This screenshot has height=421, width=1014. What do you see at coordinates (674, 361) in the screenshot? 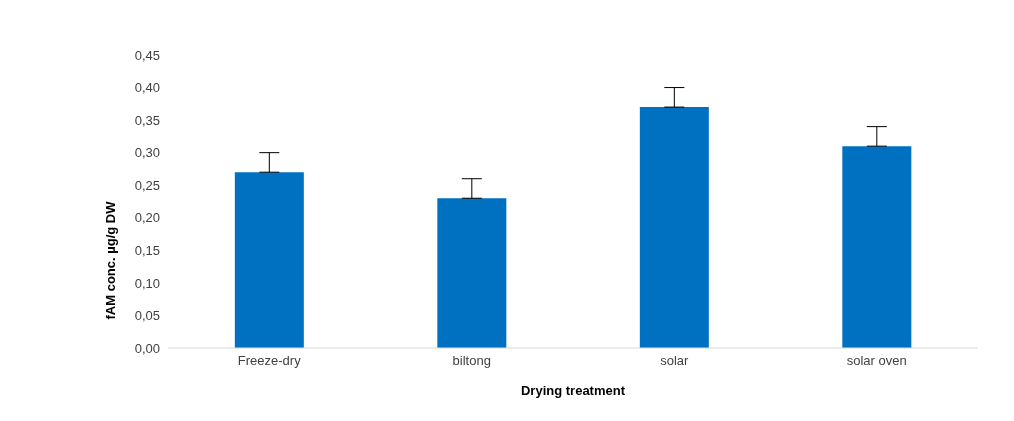
I see `x-tick-label: solar` at bounding box center [674, 361].